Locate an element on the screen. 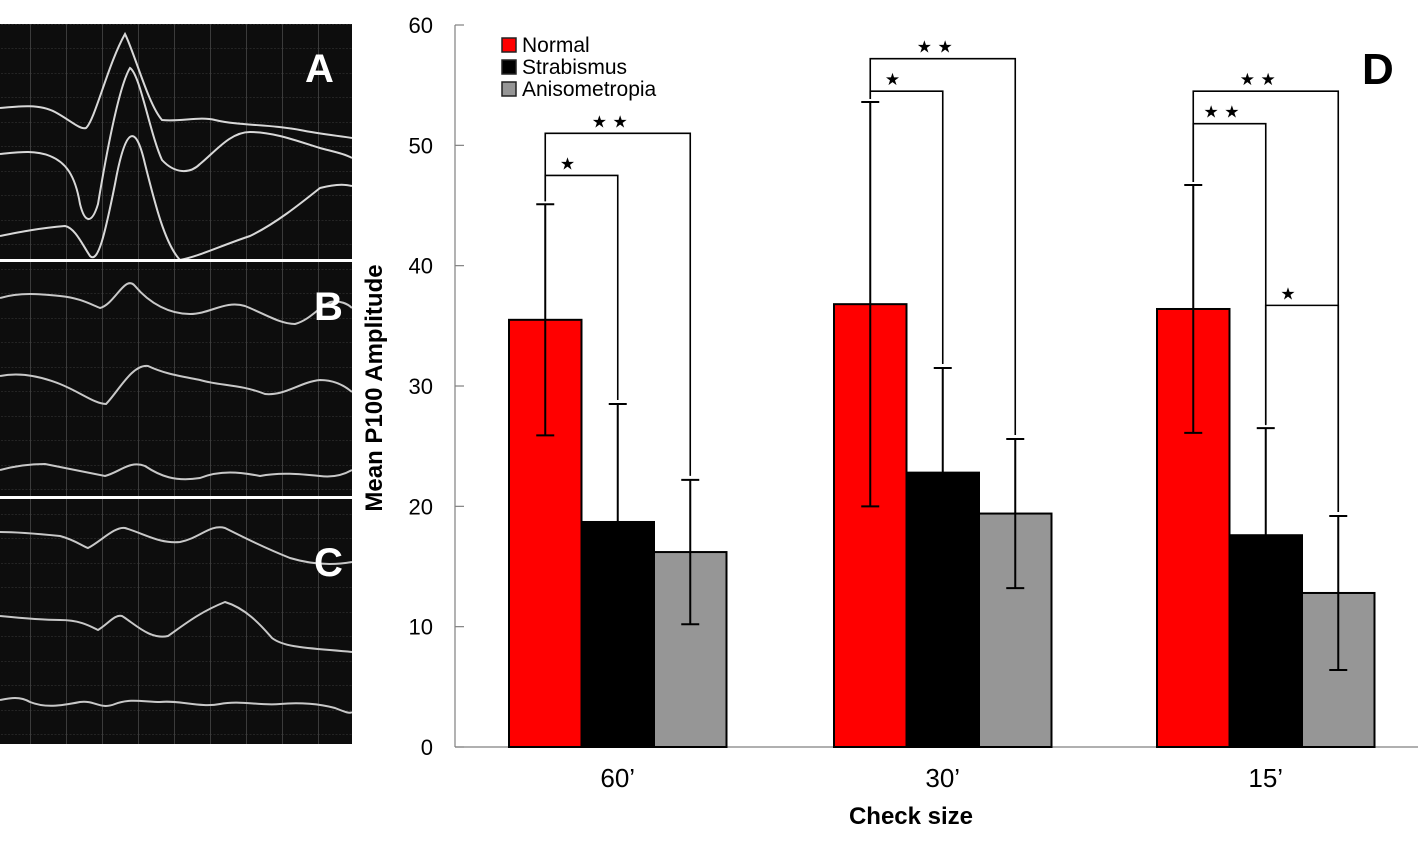 This screenshot has width=1420, height=843. y-tick-label: 0 is located at coordinates (427, 747).